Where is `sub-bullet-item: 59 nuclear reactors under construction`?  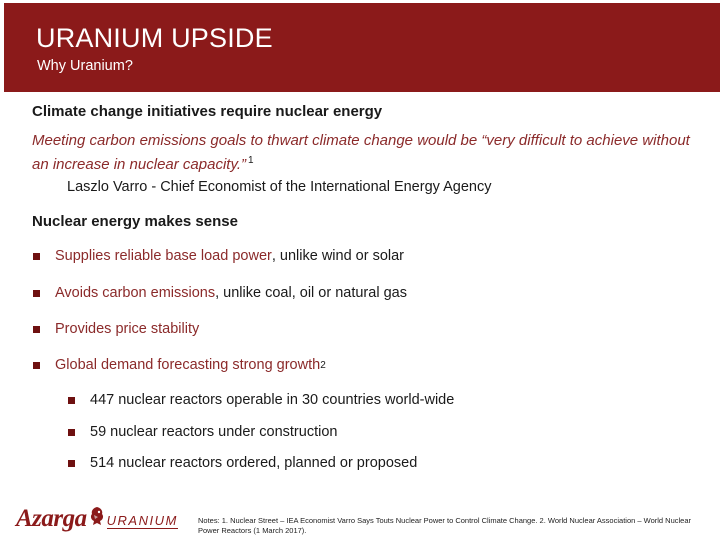 sub-bullet-item: 59 nuclear reactors under construction is located at coordinates (202, 432).